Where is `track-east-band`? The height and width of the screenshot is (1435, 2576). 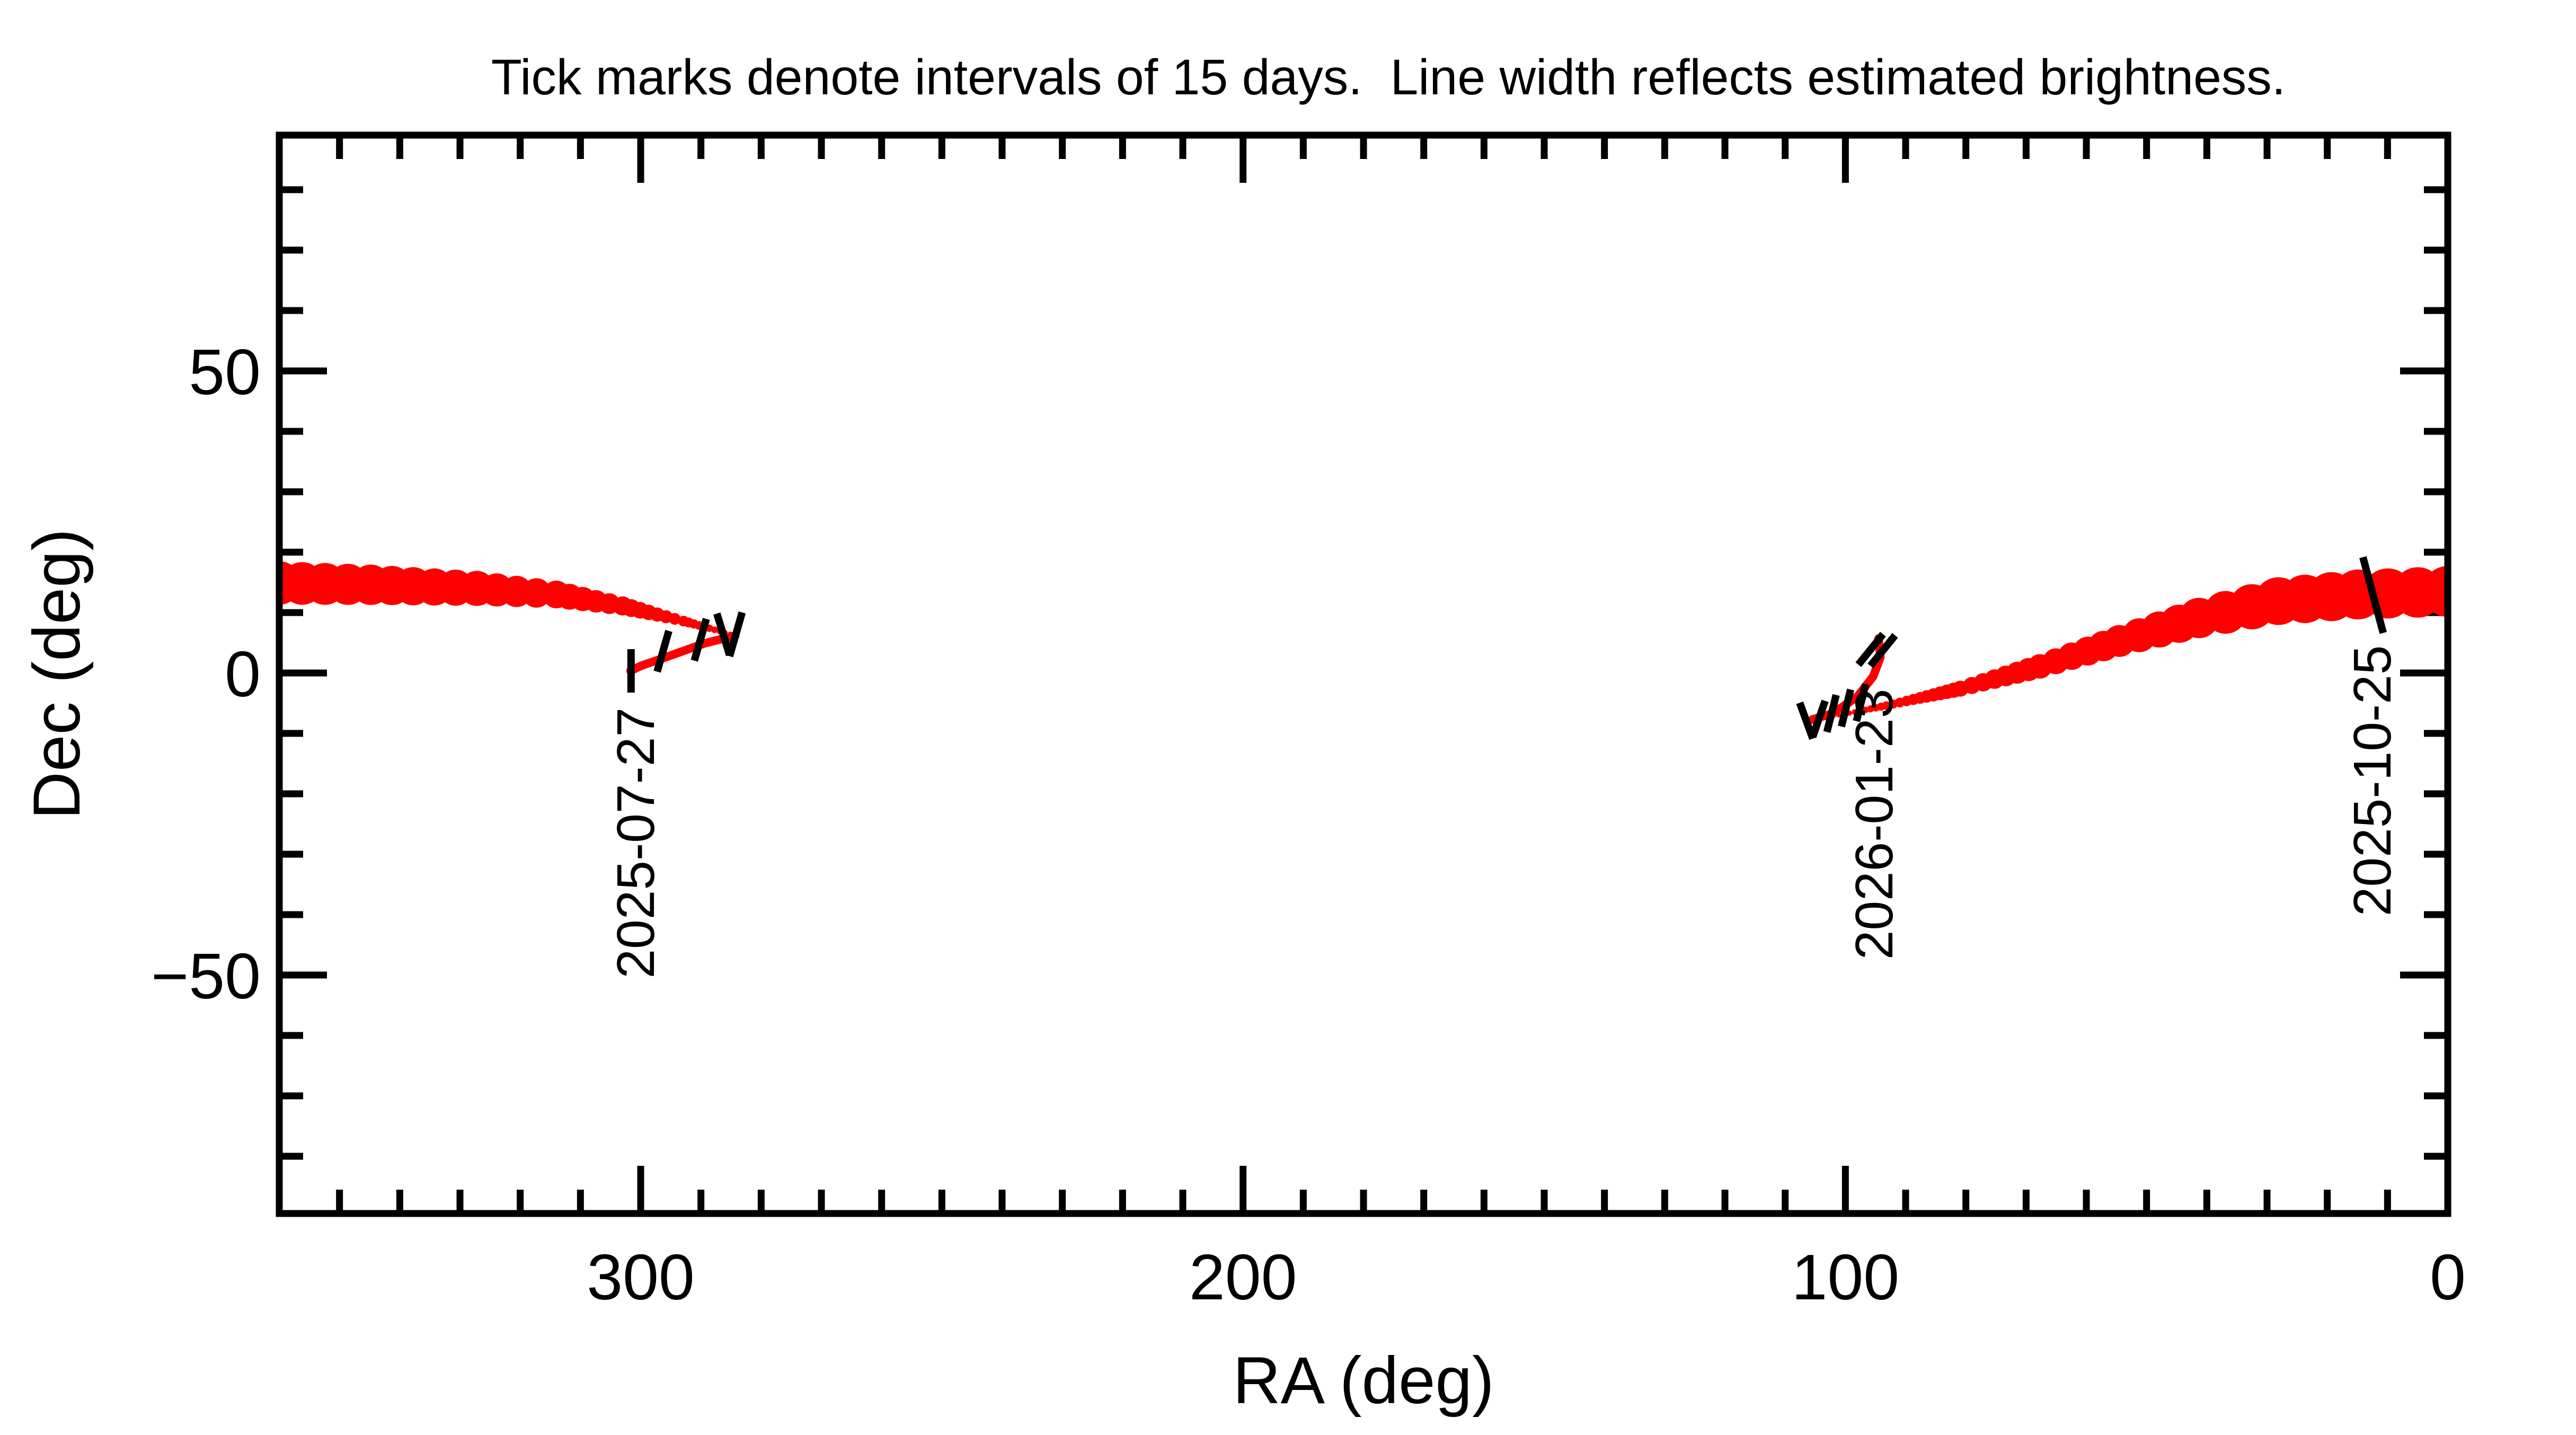
track-east-band is located at coordinates (2129, 644).